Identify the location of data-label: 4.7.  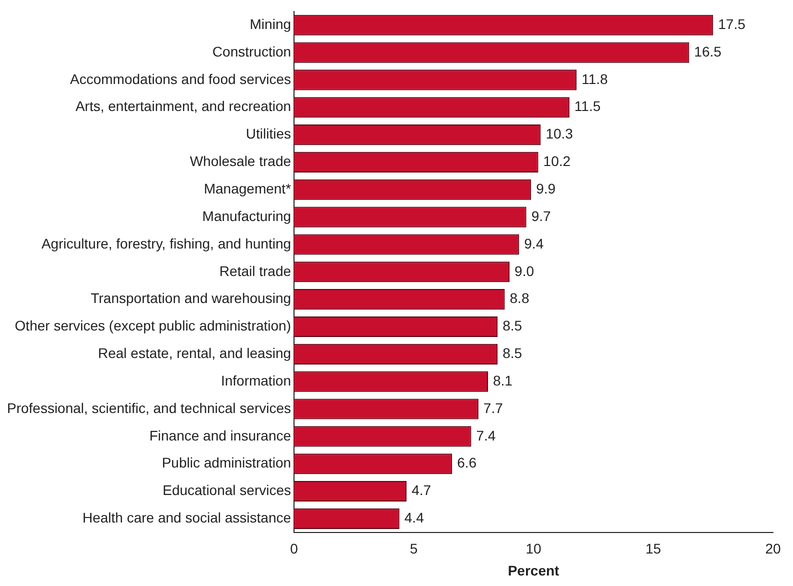
(422, 490).